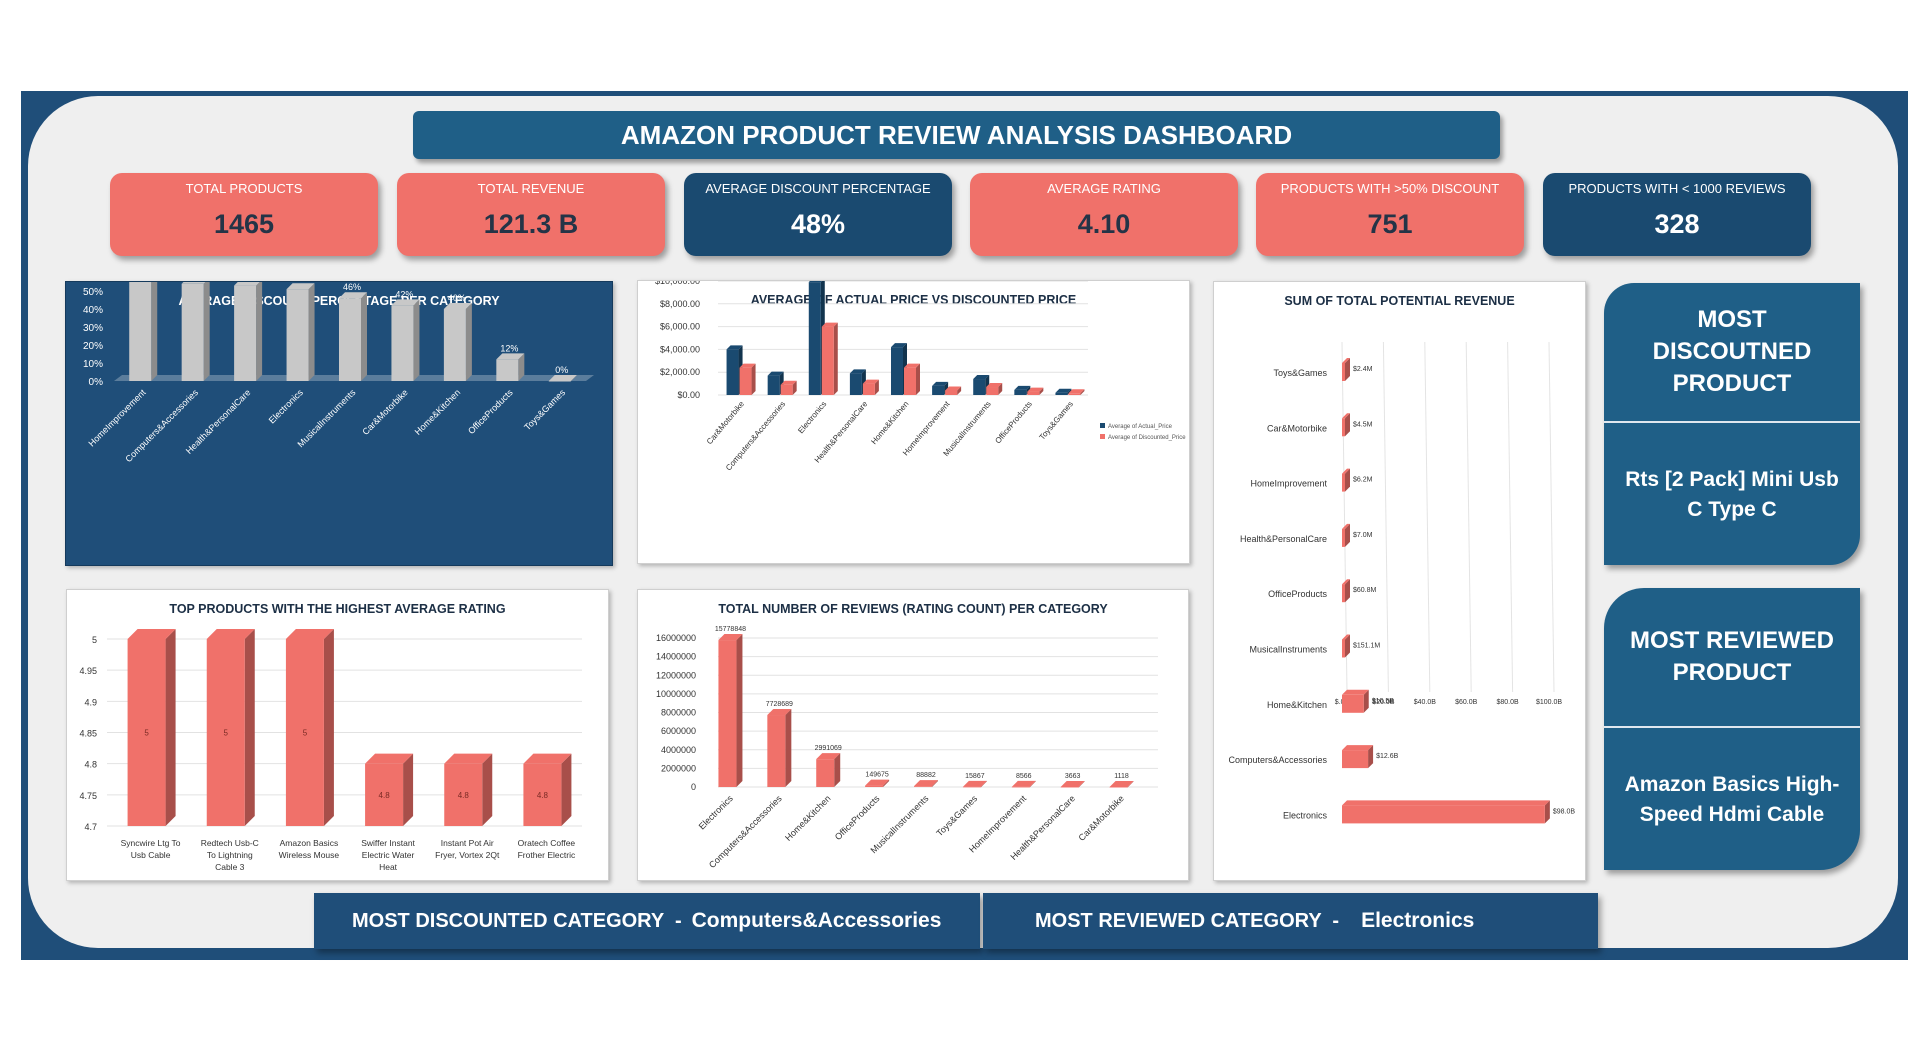 The height and width of the screenshot is (1056, 1920). What do you see at coordinates (1363, 480) in the screenshot?
I see `data-label: $6.2M` at bounding box center [1363, 480].